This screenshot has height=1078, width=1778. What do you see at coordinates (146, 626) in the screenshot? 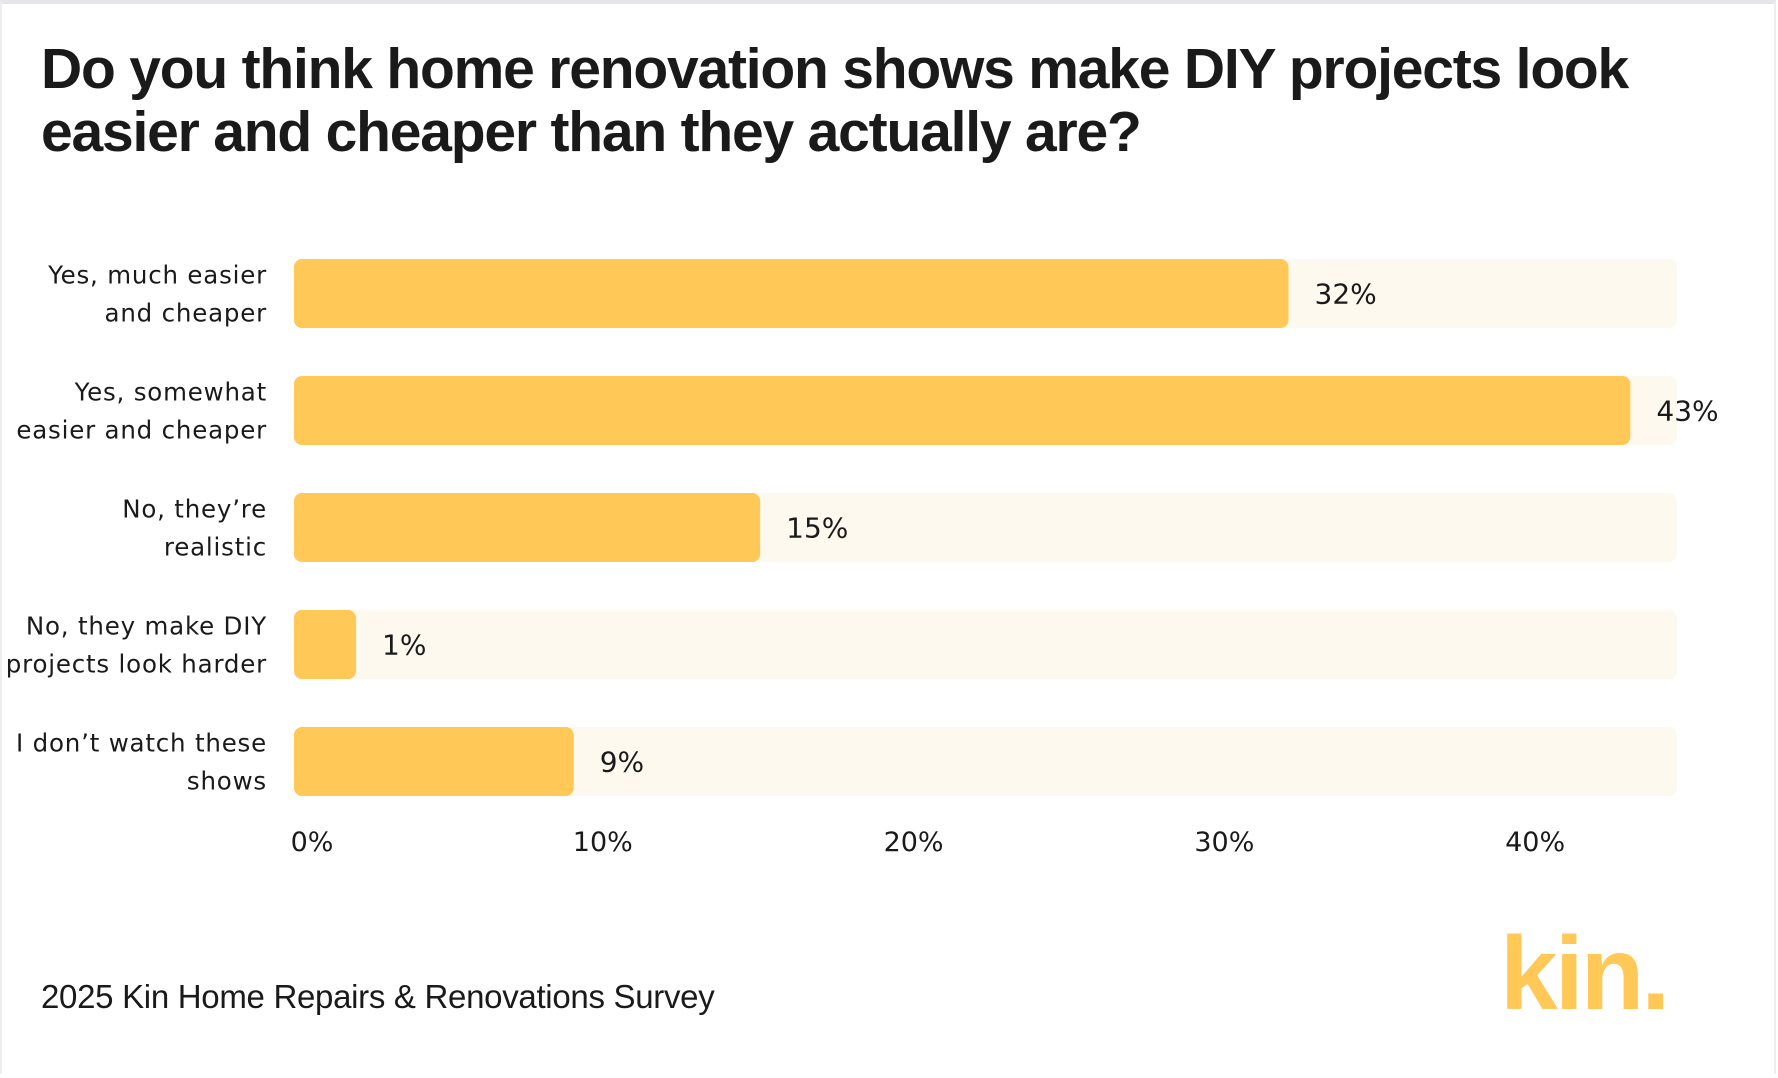
I see `category-label: No, they make DIY` at bounding box center [146, 626].